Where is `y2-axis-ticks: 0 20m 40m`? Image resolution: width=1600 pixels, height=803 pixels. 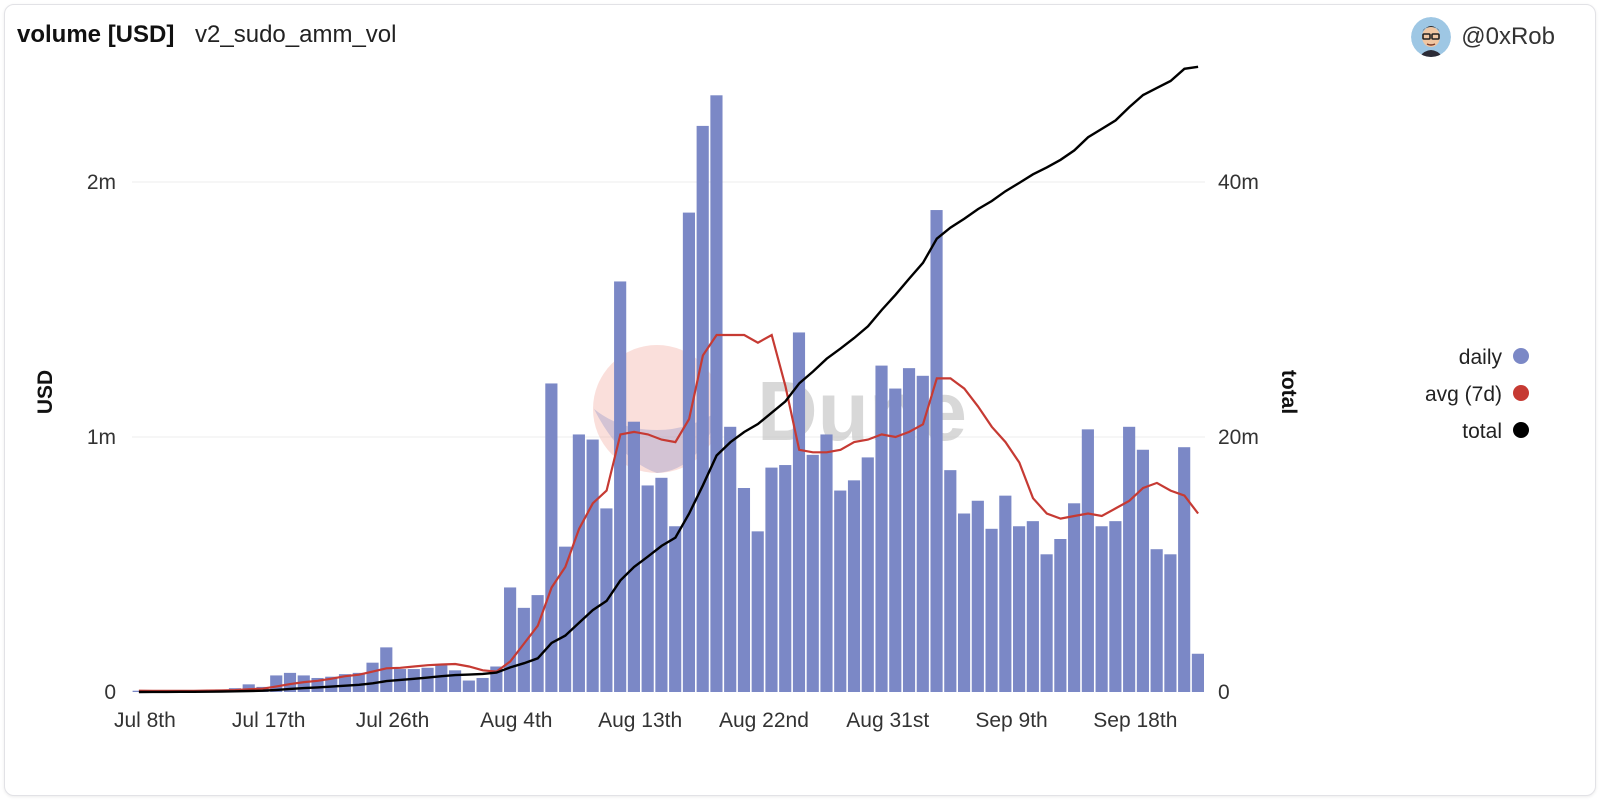 y2-axis-ticks: 0 20m 40m is located at coordinates (1238, 437).